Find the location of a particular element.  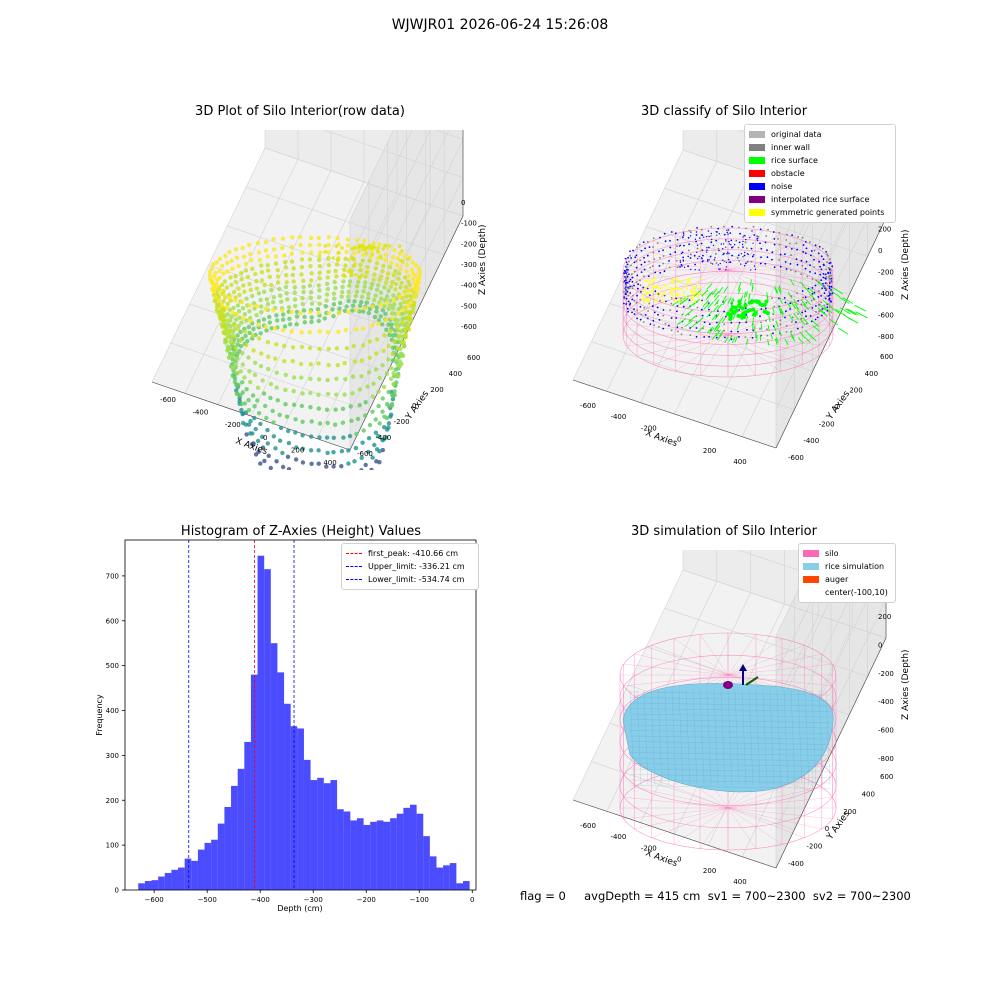

legend-label: first_peak: -410.66 cm is located at coordinates (413, 553).